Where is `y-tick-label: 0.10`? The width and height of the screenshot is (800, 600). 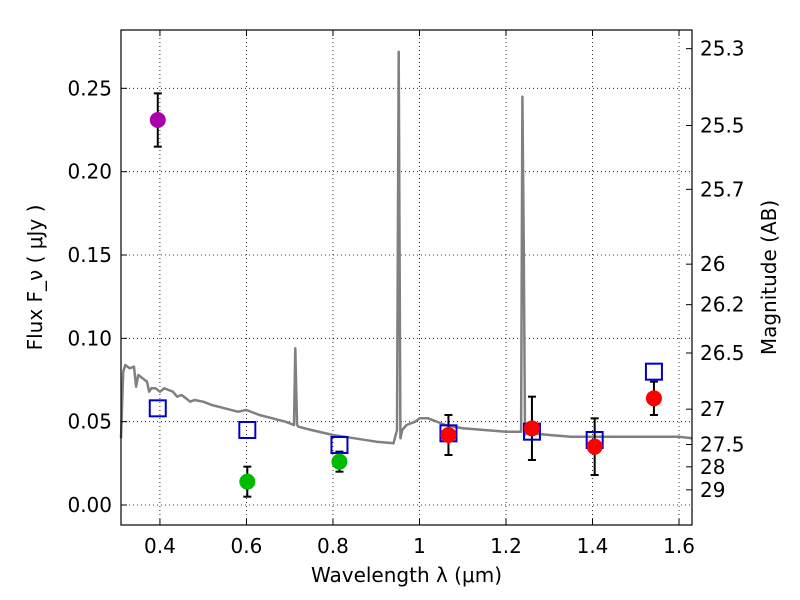 y-tick-label: 0.10 is located at coordinates (89, 338).